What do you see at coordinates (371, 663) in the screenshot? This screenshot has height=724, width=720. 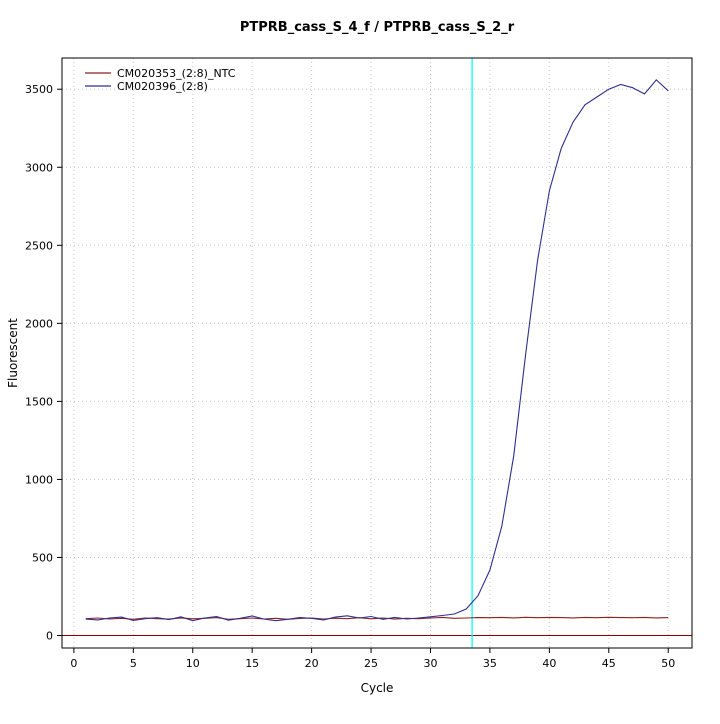 I see `x-tick-label: 25` at bounding box center [371, 663].